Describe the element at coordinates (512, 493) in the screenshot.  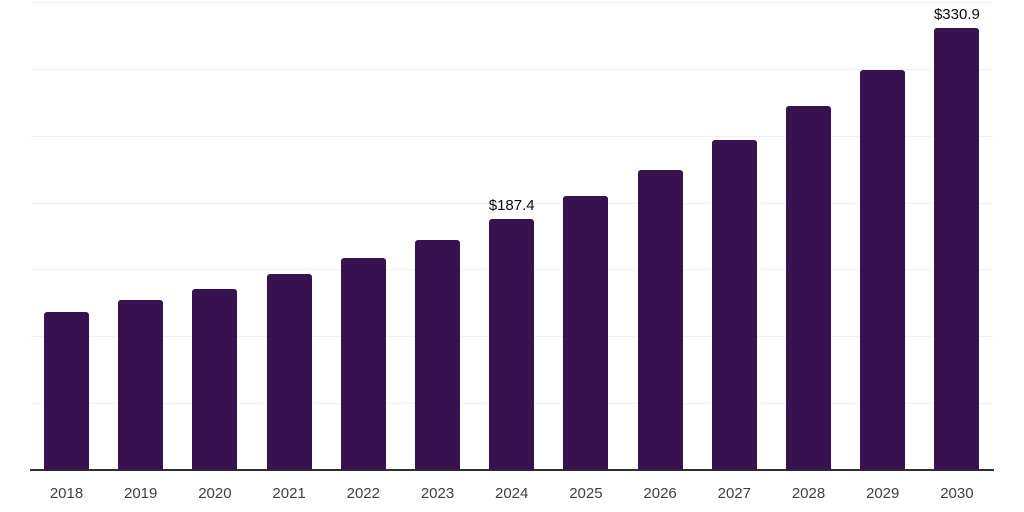
I see `x-tick-label-2024: 2024` at that location.